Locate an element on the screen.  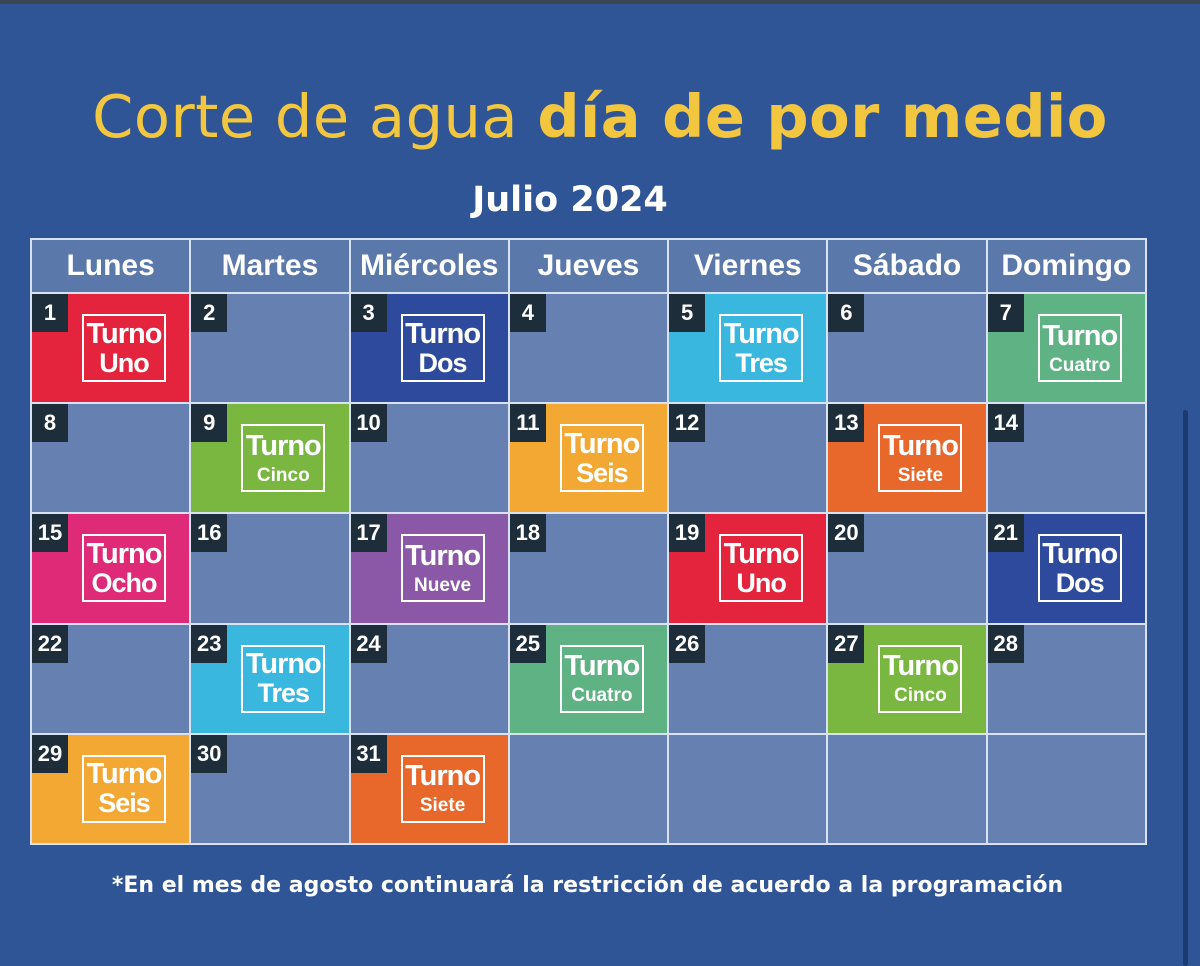
day-number: 17 is located at coordinates (368, 533).